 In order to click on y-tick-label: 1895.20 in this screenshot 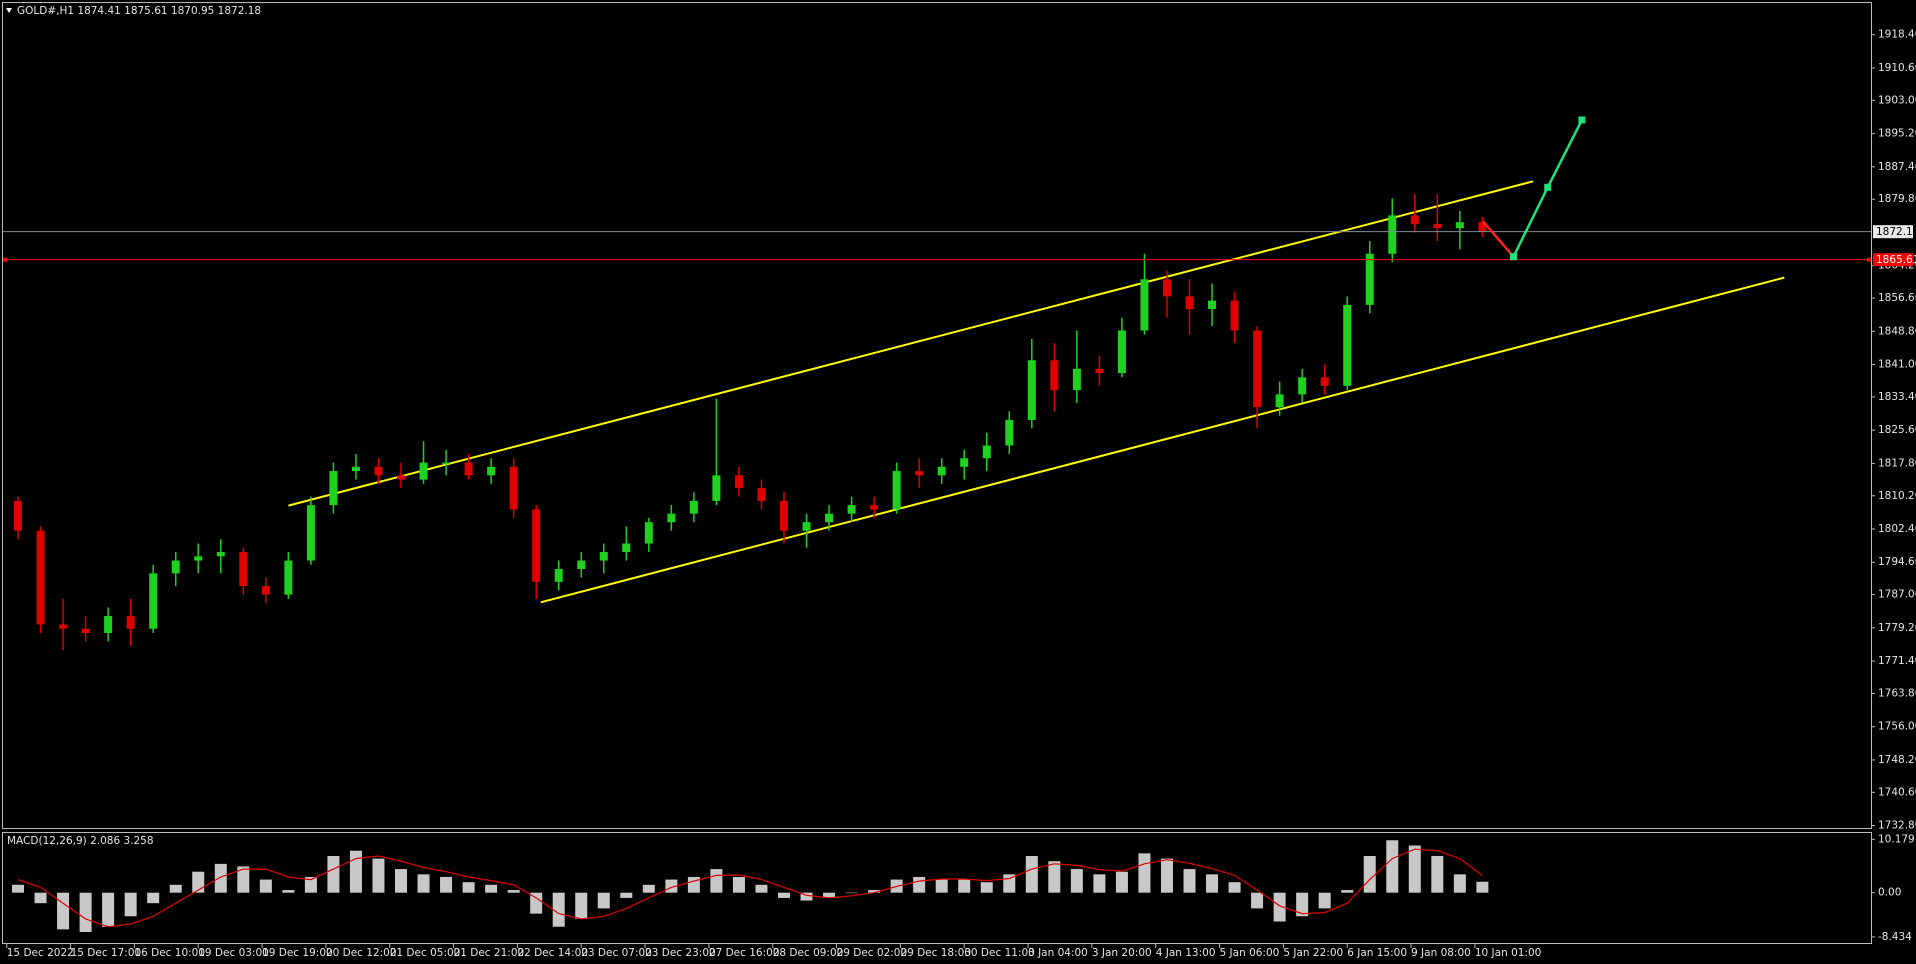, I will do `click(1897, 134)`.